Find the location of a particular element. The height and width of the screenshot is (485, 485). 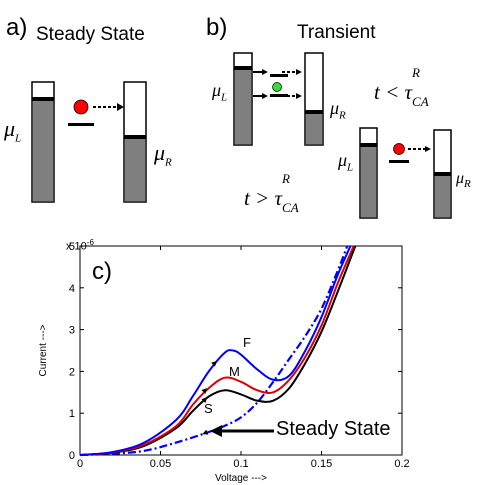

panel-a-mu-left-symbol: μ is located at coordinates (10, 128).